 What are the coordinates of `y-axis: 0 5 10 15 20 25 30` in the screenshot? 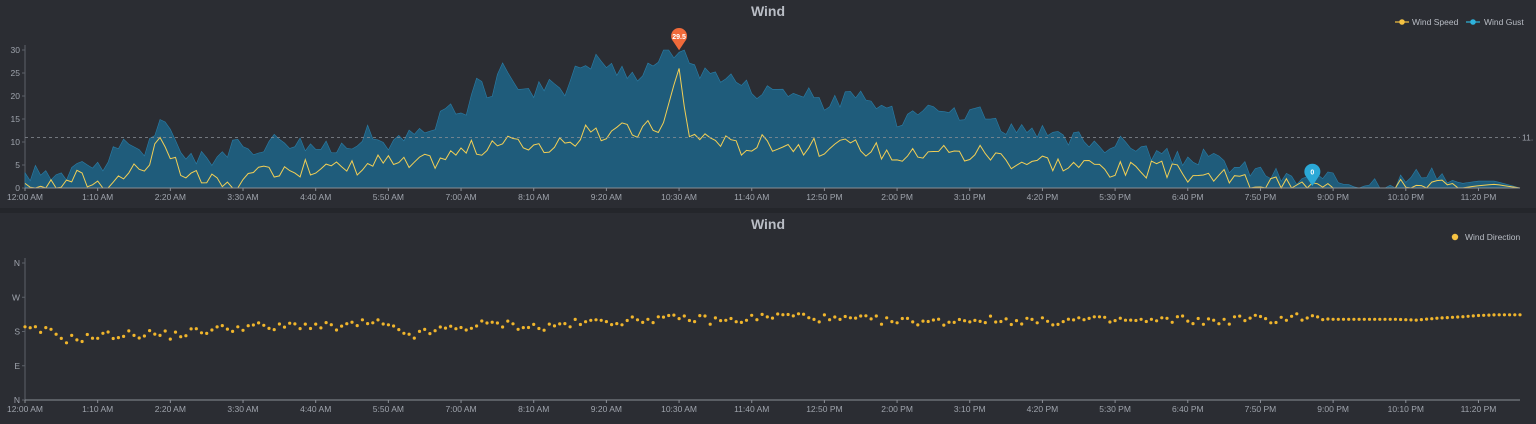 It's located at (18, 119).